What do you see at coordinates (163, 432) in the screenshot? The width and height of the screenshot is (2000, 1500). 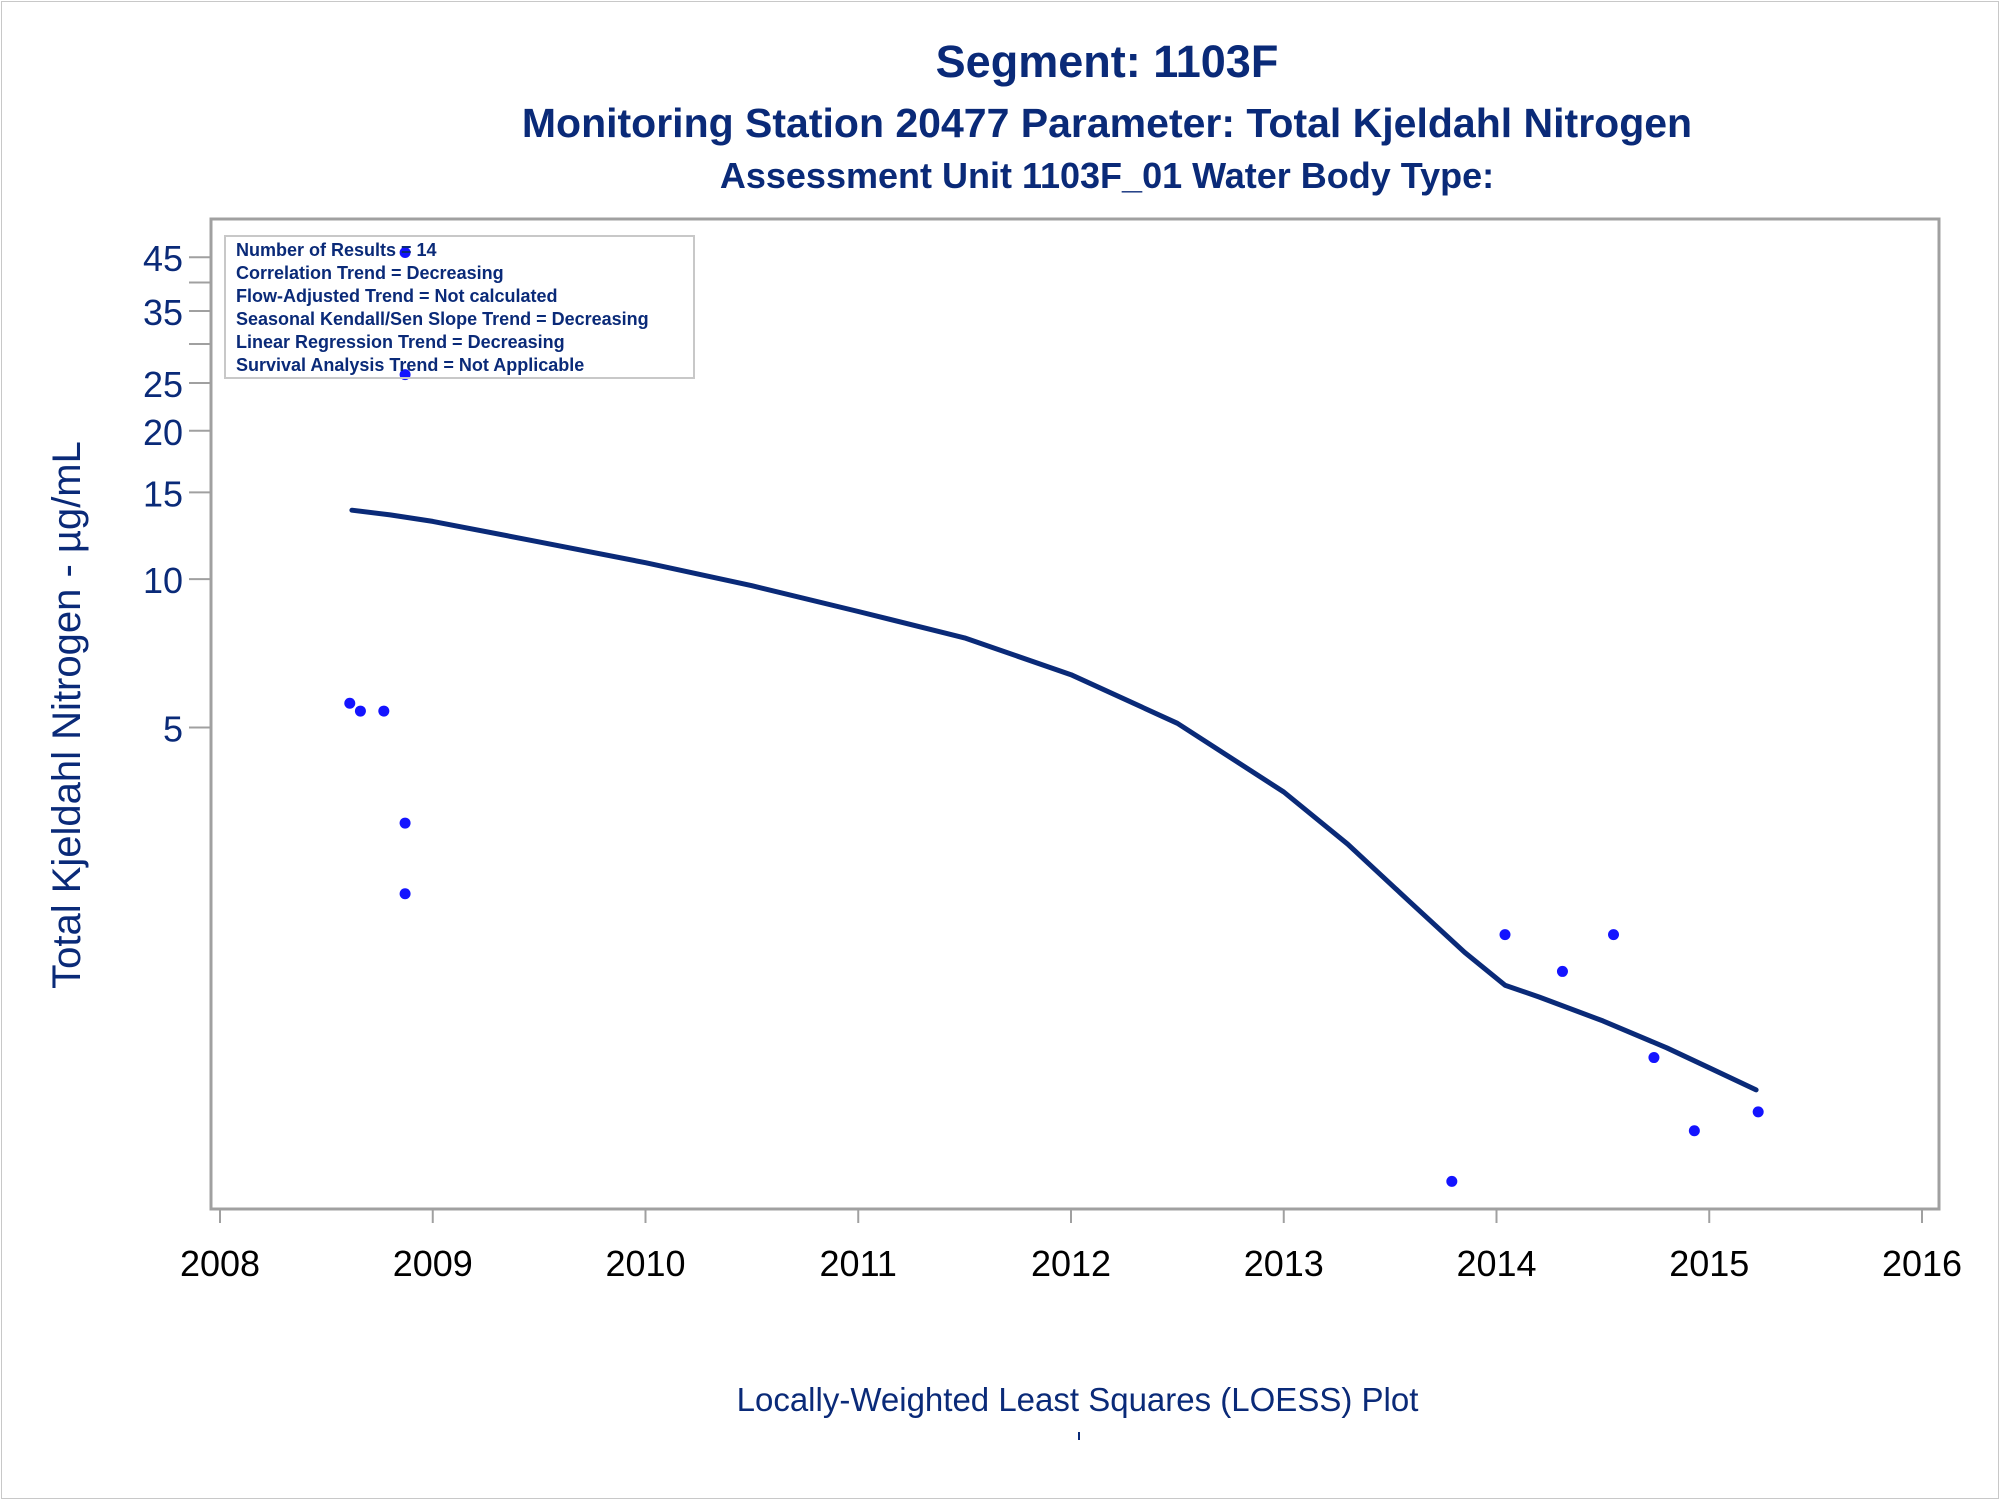 I see `y-tick-label: 20` at bounding box center [163, 432].